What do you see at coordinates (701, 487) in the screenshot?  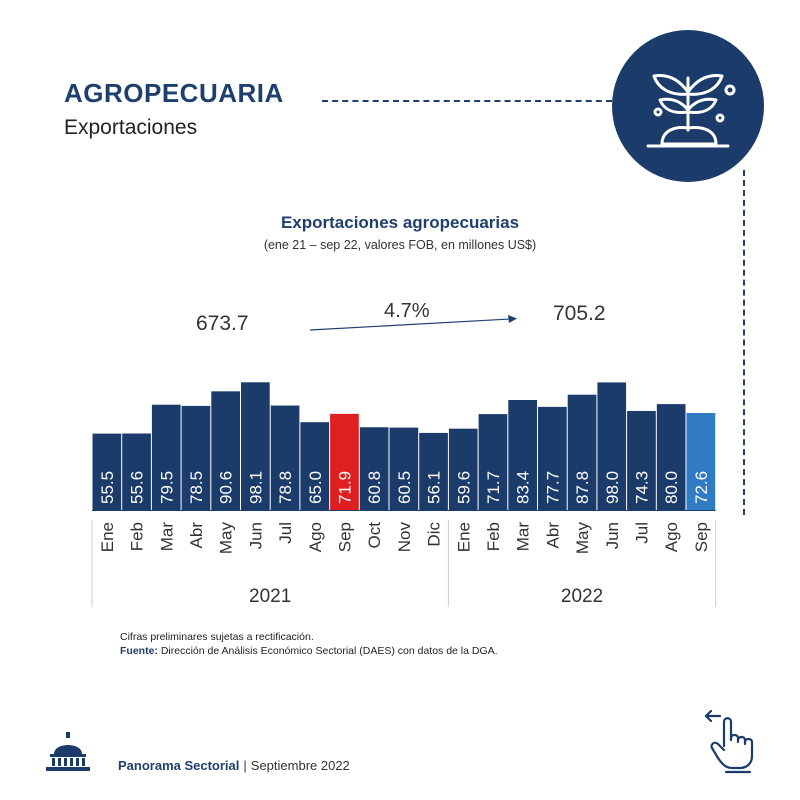 I see `bar-value-label: 72.6` at bounding box center [701, 487].